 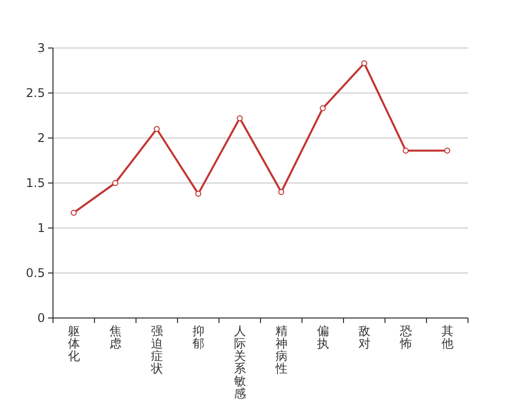 What do you see at coordinates (35, 273) in the screenshot?
I see `y-tick-label: 0.5` at bounding box center [35, 273].